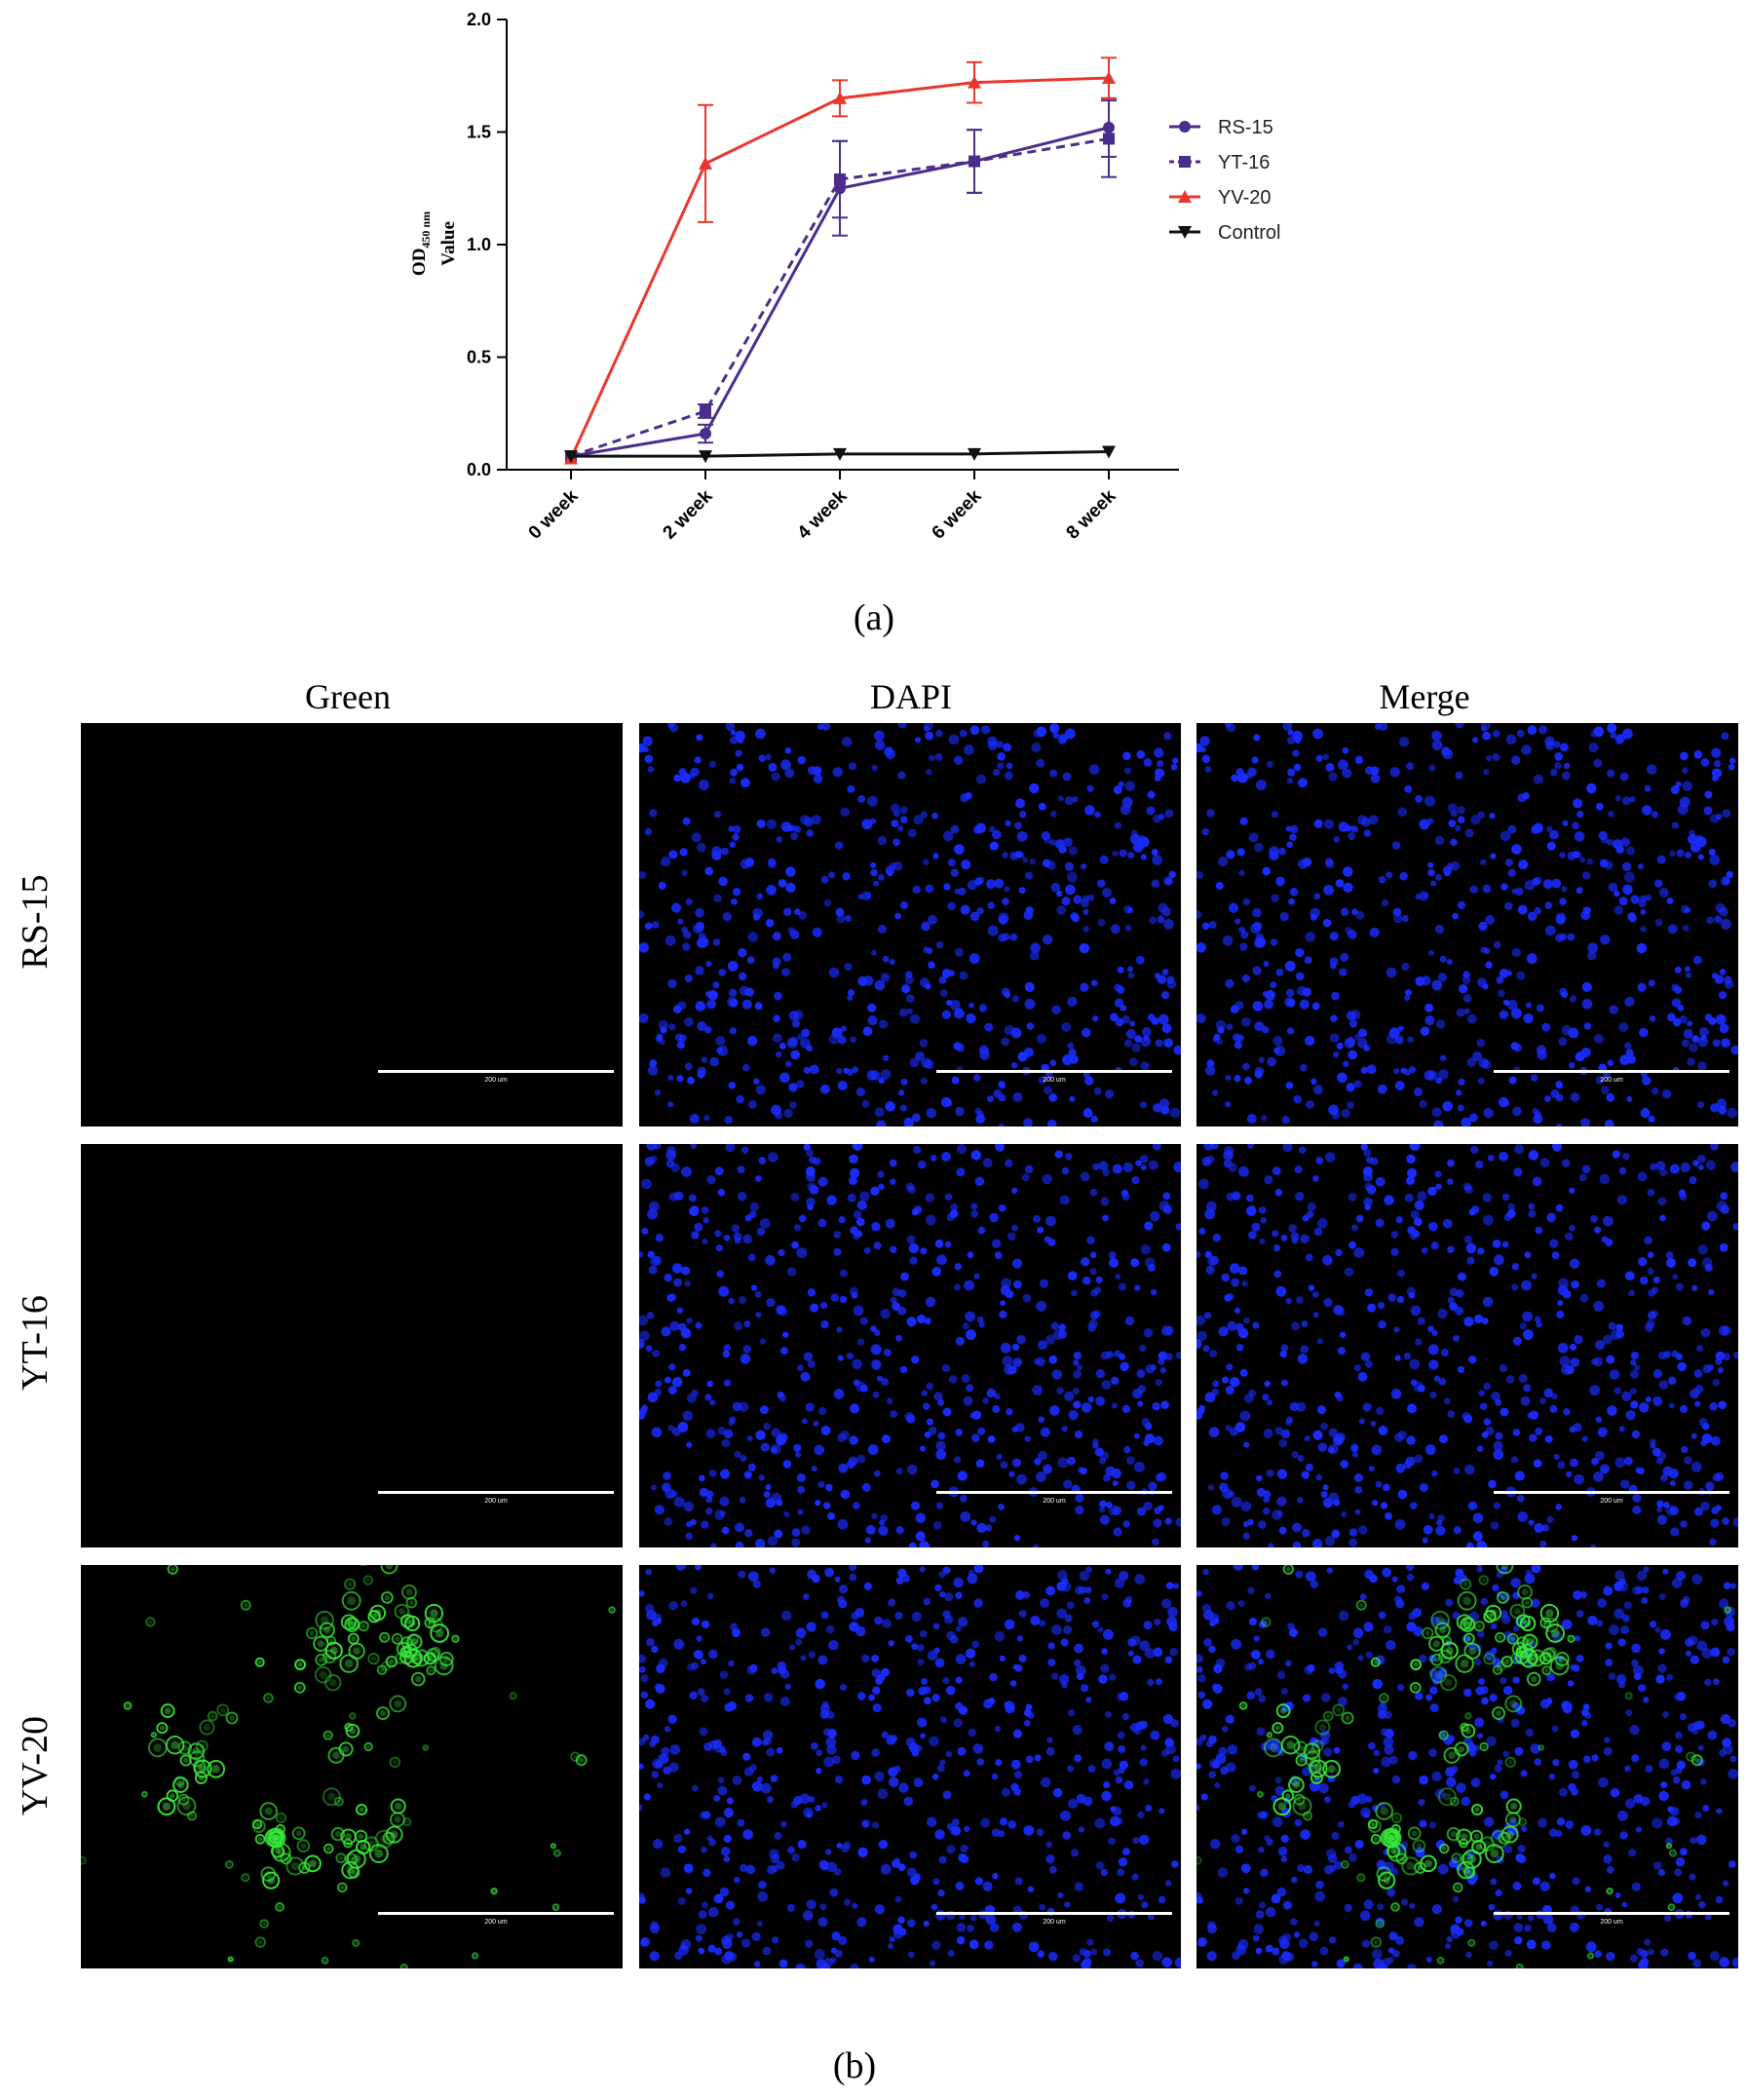  I want to click on micrograph-yv-20-merge: 200 um, so click(1467, 1766).